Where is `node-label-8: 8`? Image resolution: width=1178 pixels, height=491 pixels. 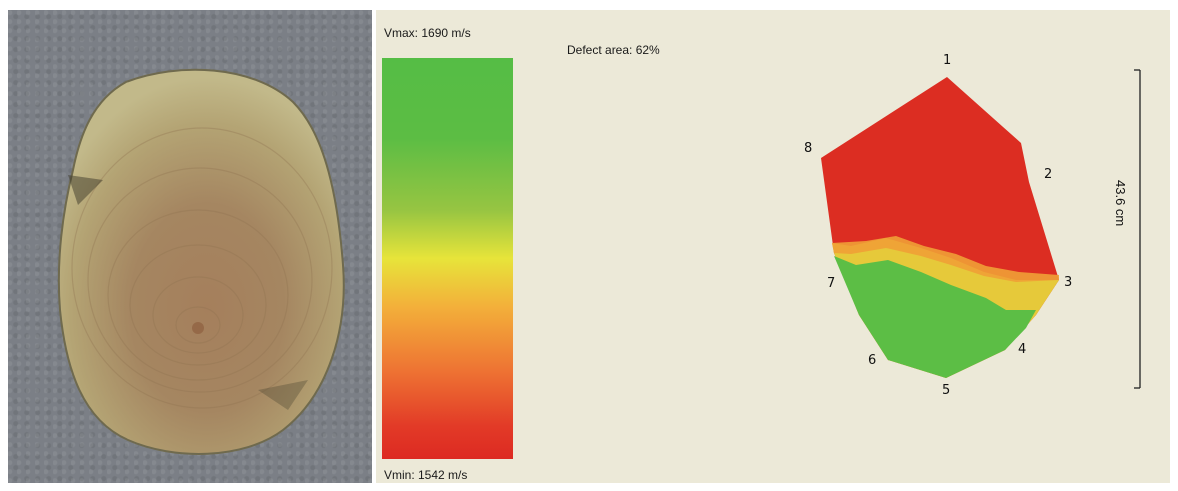 node-label-8: 8 is located at coordinates (808, 148).